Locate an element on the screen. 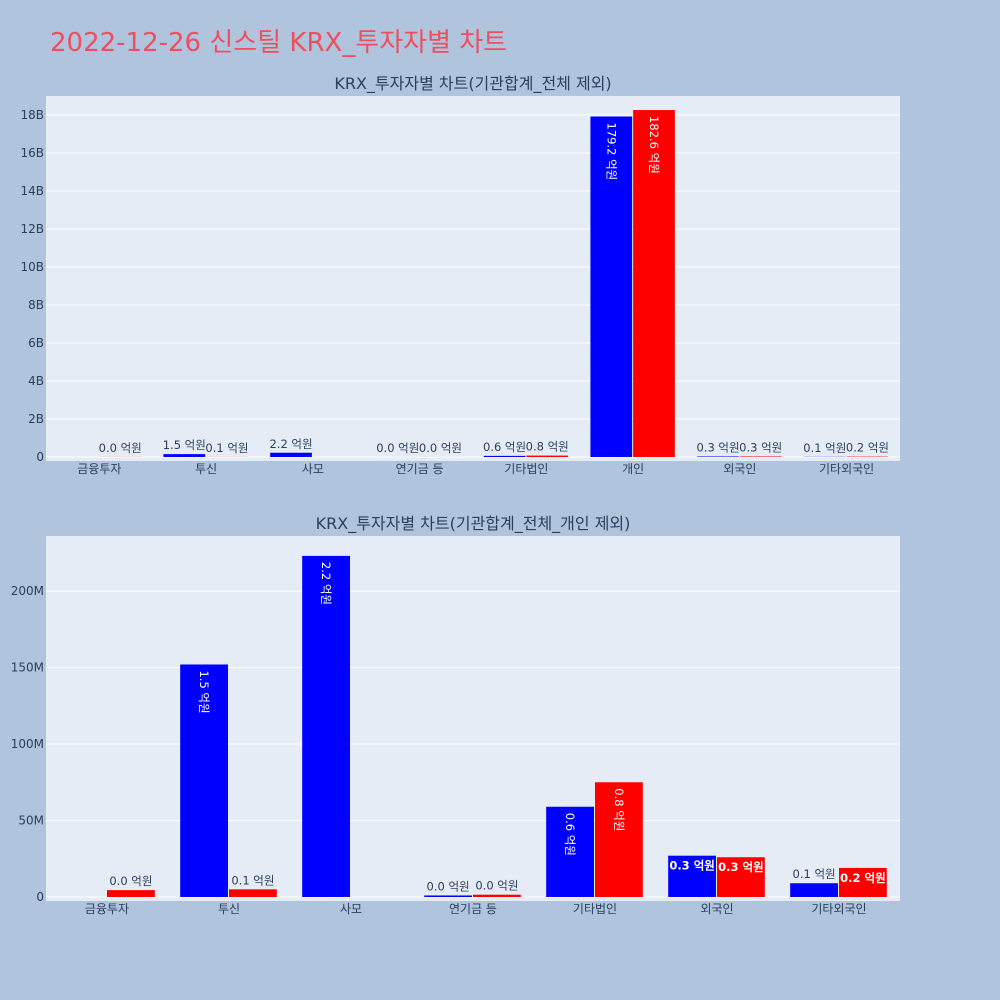  bar-label: 179.2 억원 is located at coordinates (611, 152).